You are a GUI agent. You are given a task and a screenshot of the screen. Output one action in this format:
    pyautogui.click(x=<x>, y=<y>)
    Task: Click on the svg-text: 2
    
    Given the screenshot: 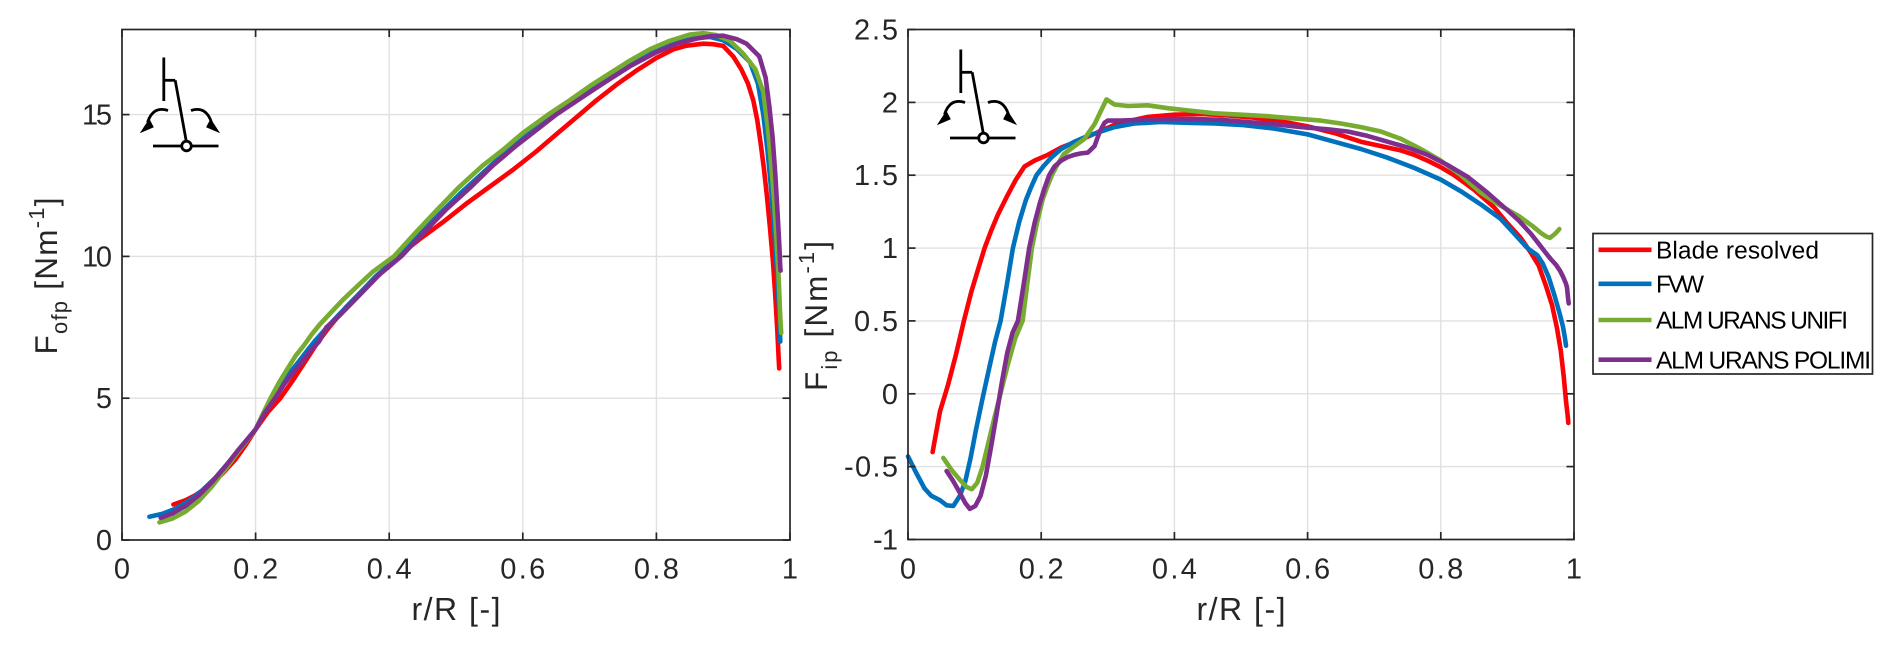 What is the action you would take?
    pyautogui.click(x=890, y=103)
    